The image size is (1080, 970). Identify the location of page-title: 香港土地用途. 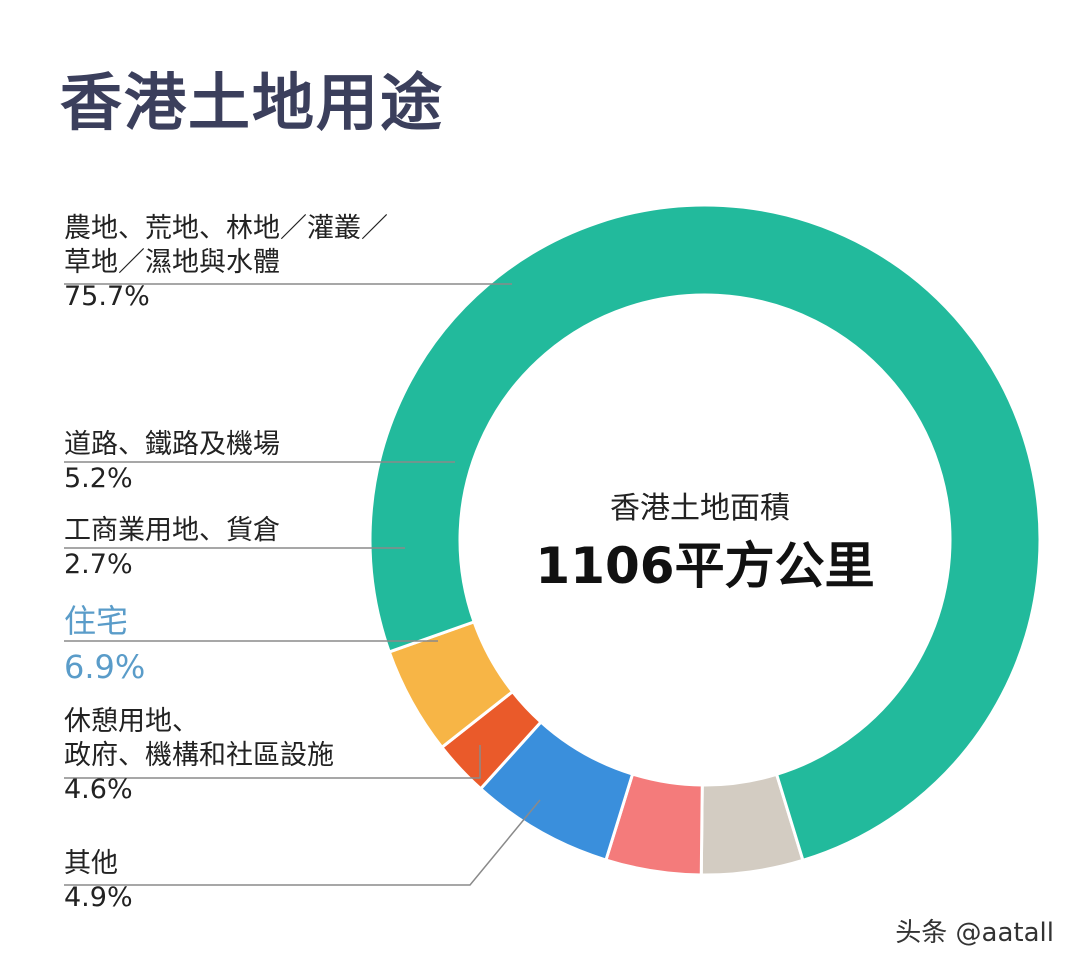
(252, 102).